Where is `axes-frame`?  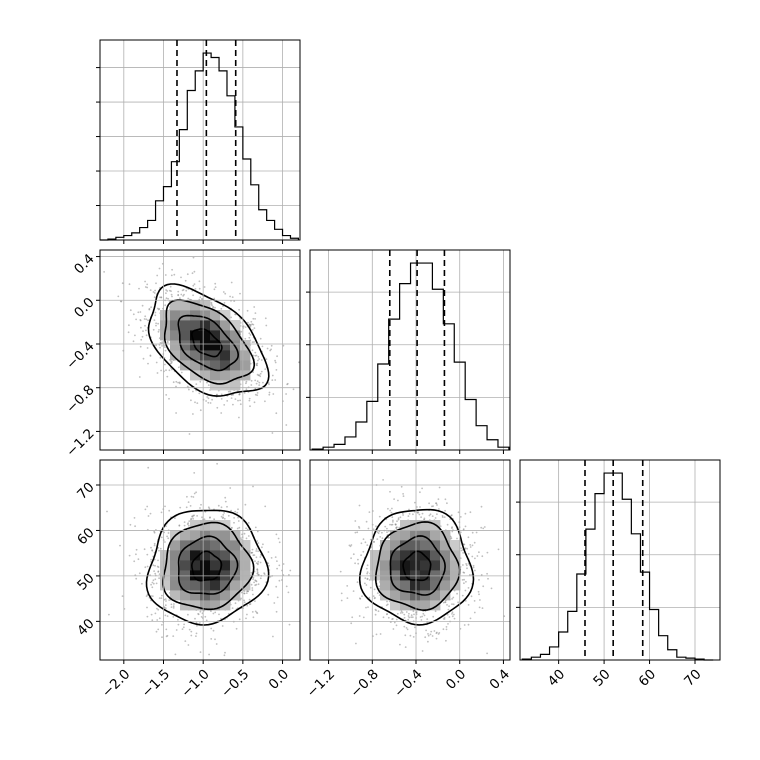
axes-frame is located at coordinates (200, 560).